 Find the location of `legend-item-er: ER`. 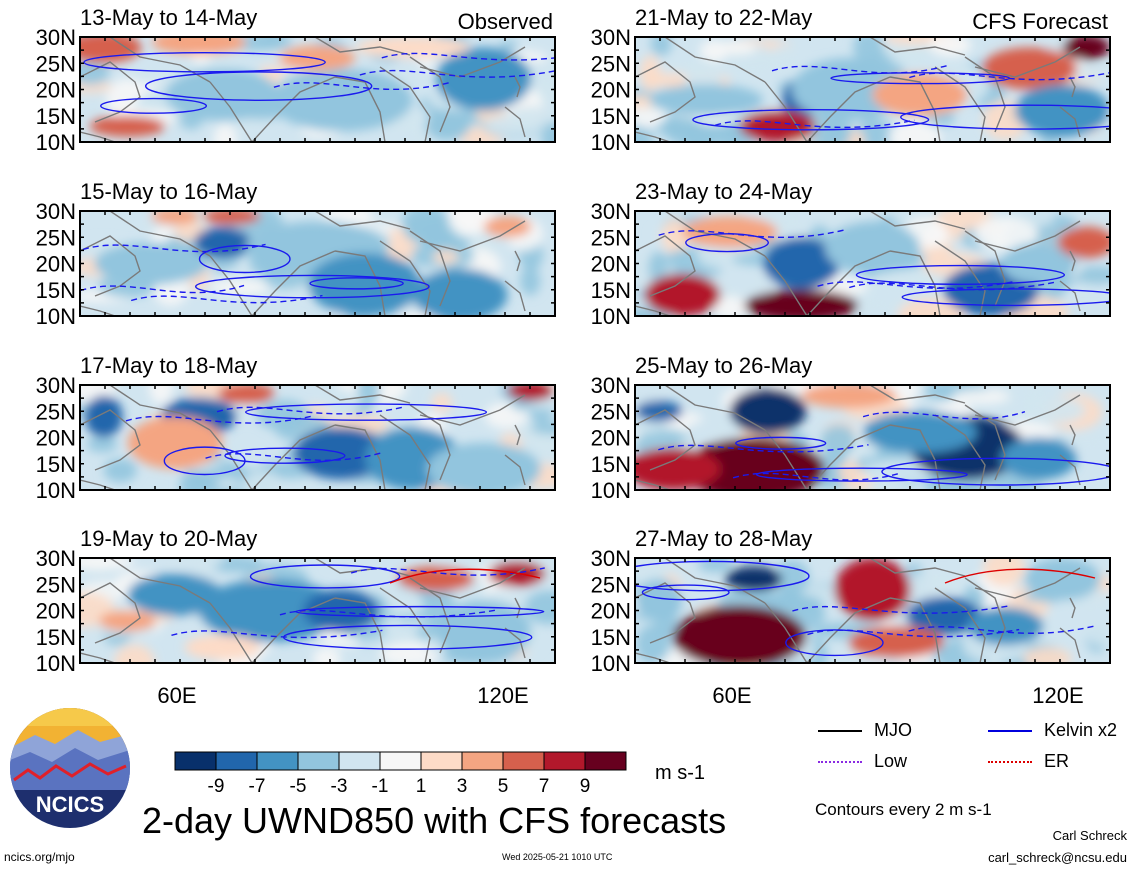

legend-item-er: ER is located at coordinates (1028, 761).